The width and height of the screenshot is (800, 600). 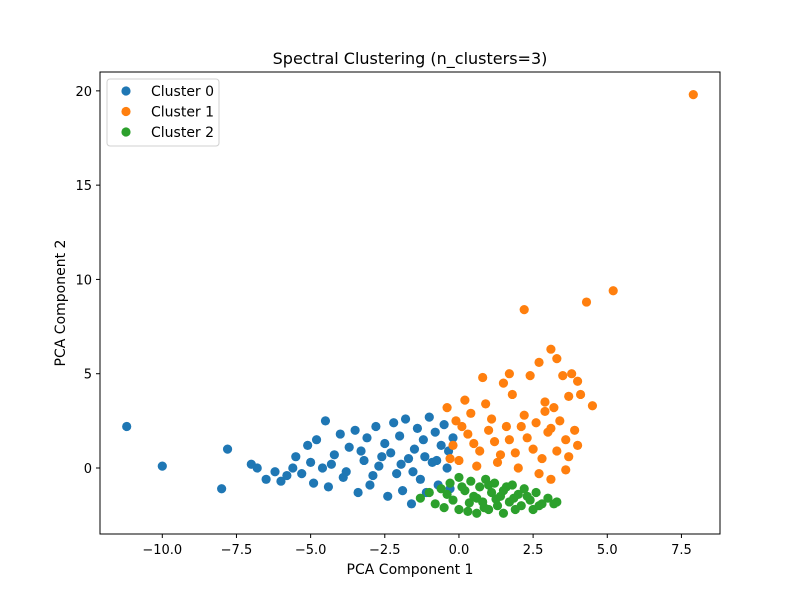 I want to click on chart-legend: Cluster 0 Cluster 1 Cluster 2, so click(x=163, y=112).